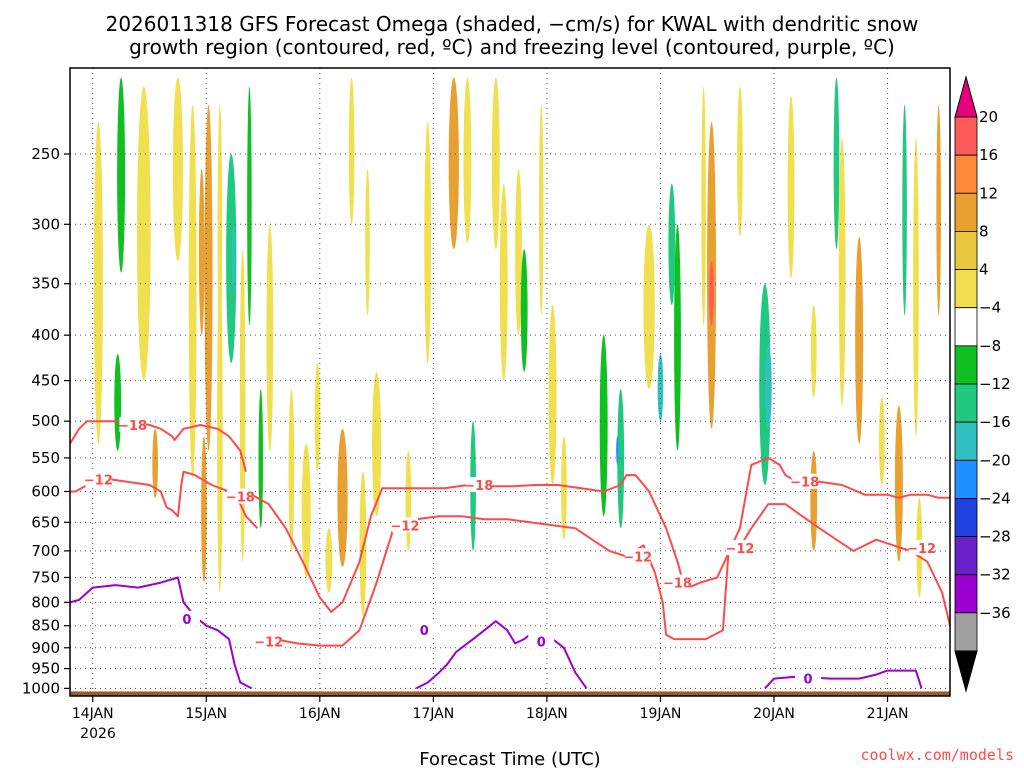 This screenshot has width=1024, height=768. What do you see at coordinates (995, 575) in the screenshot?
I see `colorbar-label: −32` at bounding box center [995, 575].